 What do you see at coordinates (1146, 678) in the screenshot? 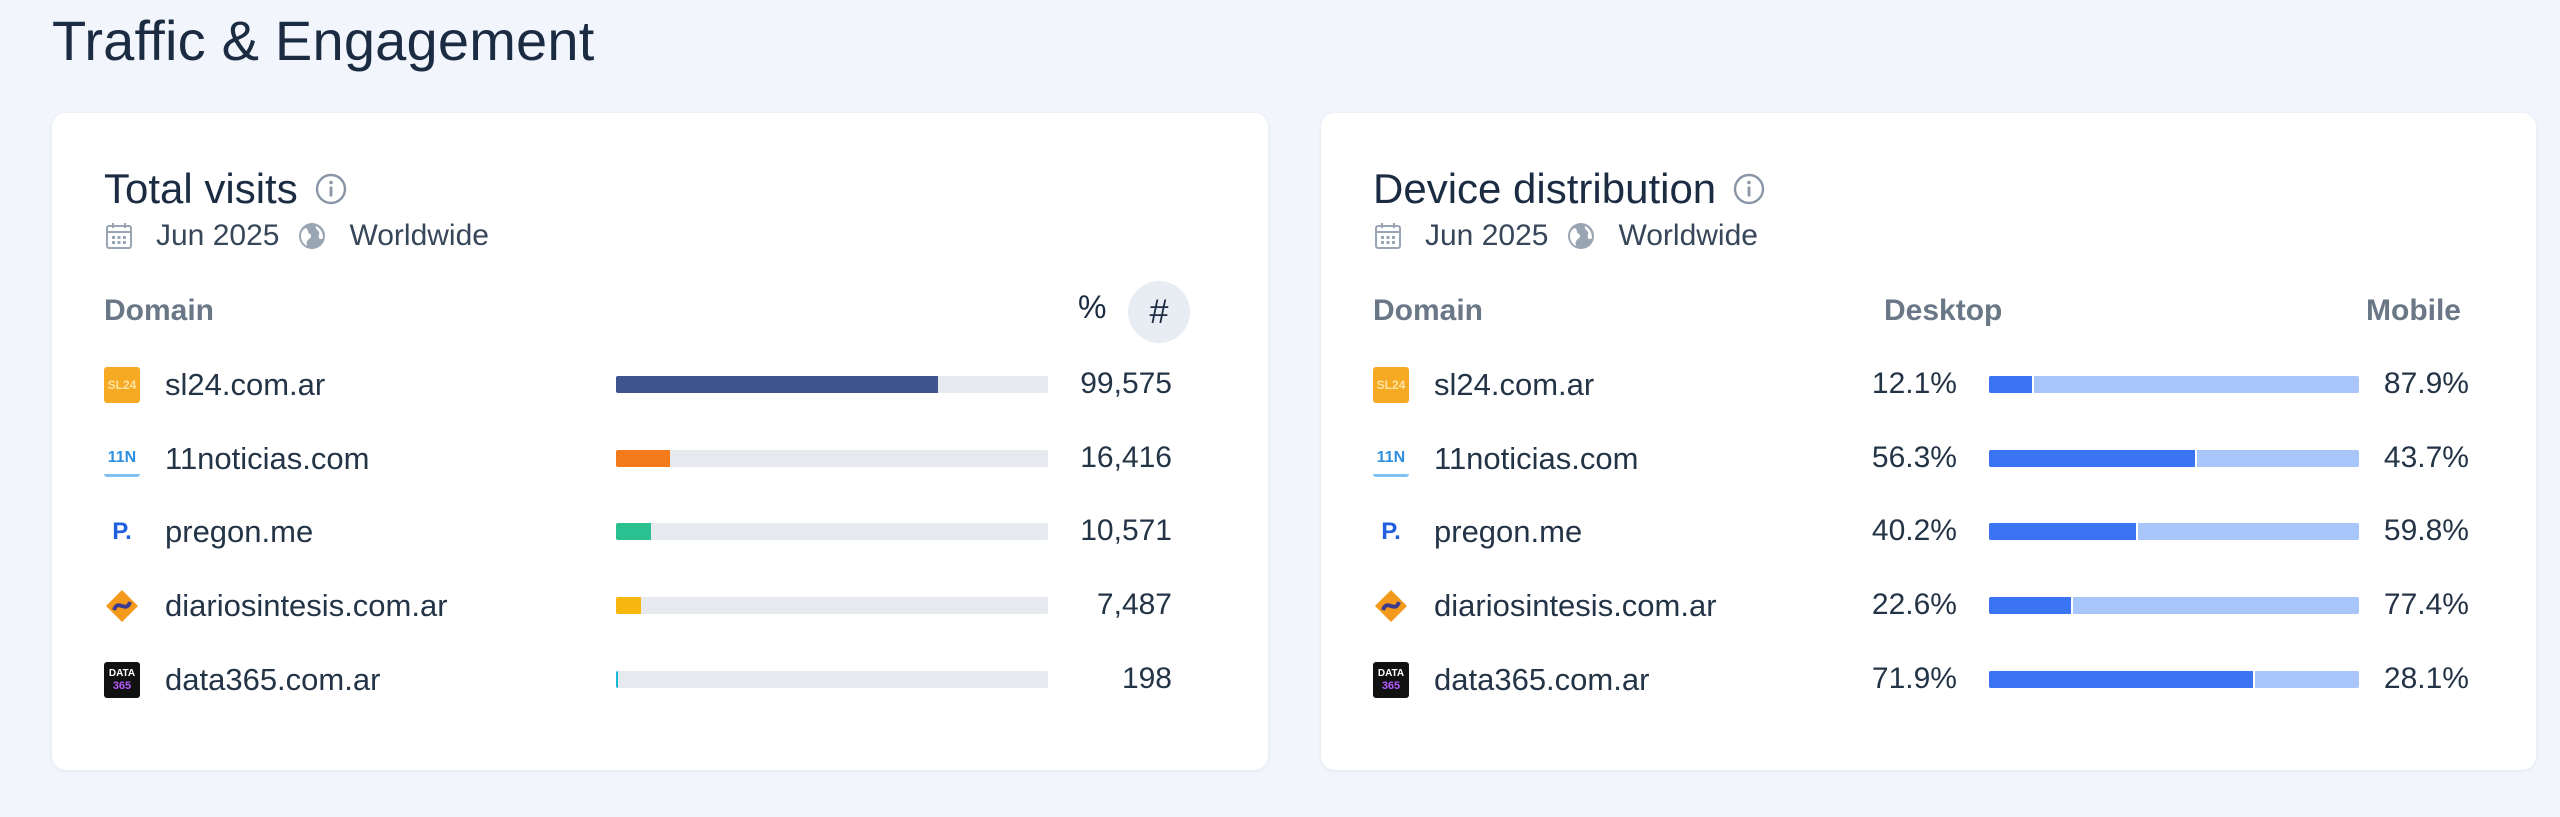
I see `visits-value: 198` at bounding box center [1146, 678].